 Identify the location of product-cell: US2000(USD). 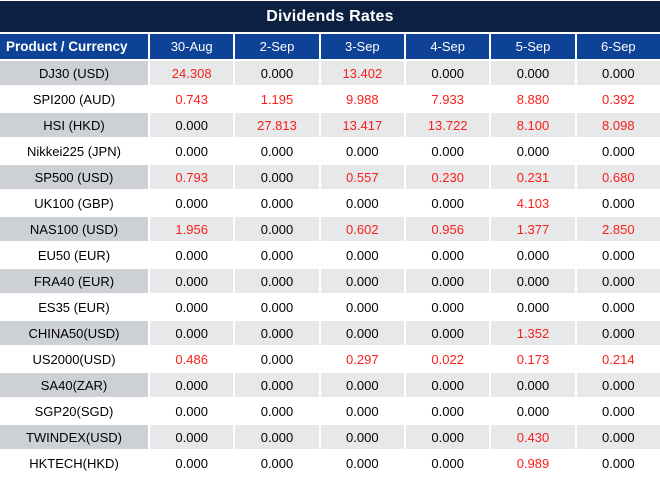
(74, 359).